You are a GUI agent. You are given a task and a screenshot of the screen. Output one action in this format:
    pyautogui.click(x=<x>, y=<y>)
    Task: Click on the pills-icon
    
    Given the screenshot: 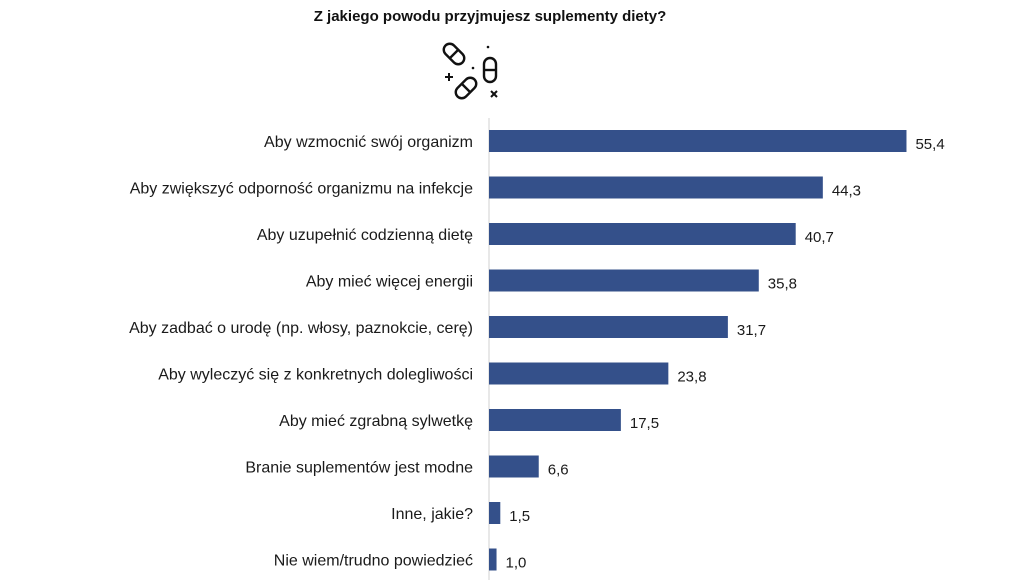 What is the action you would take?
    pyautogui.click(x=470, y=71)
    